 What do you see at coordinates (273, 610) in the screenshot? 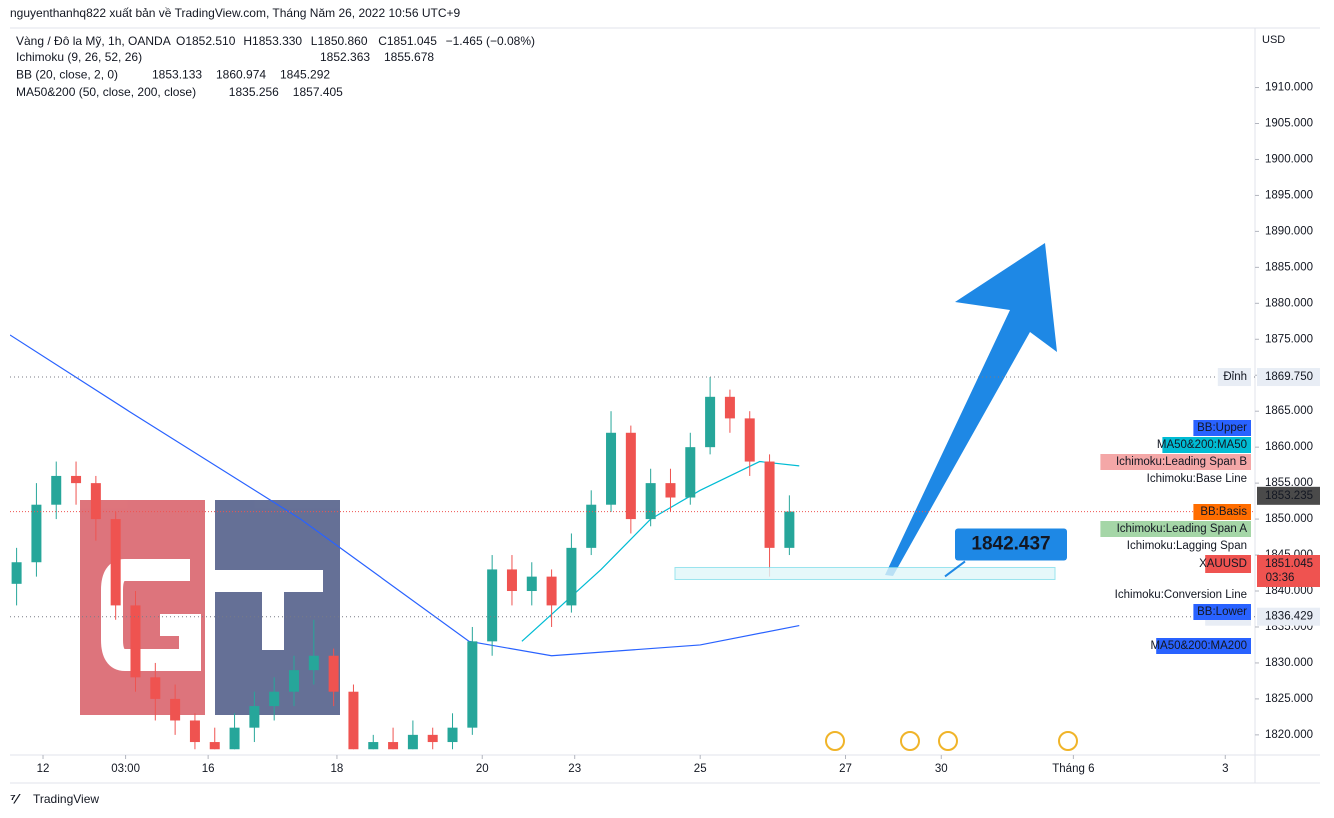
I see `logo-t-stem` at bounding box center [273, 610].